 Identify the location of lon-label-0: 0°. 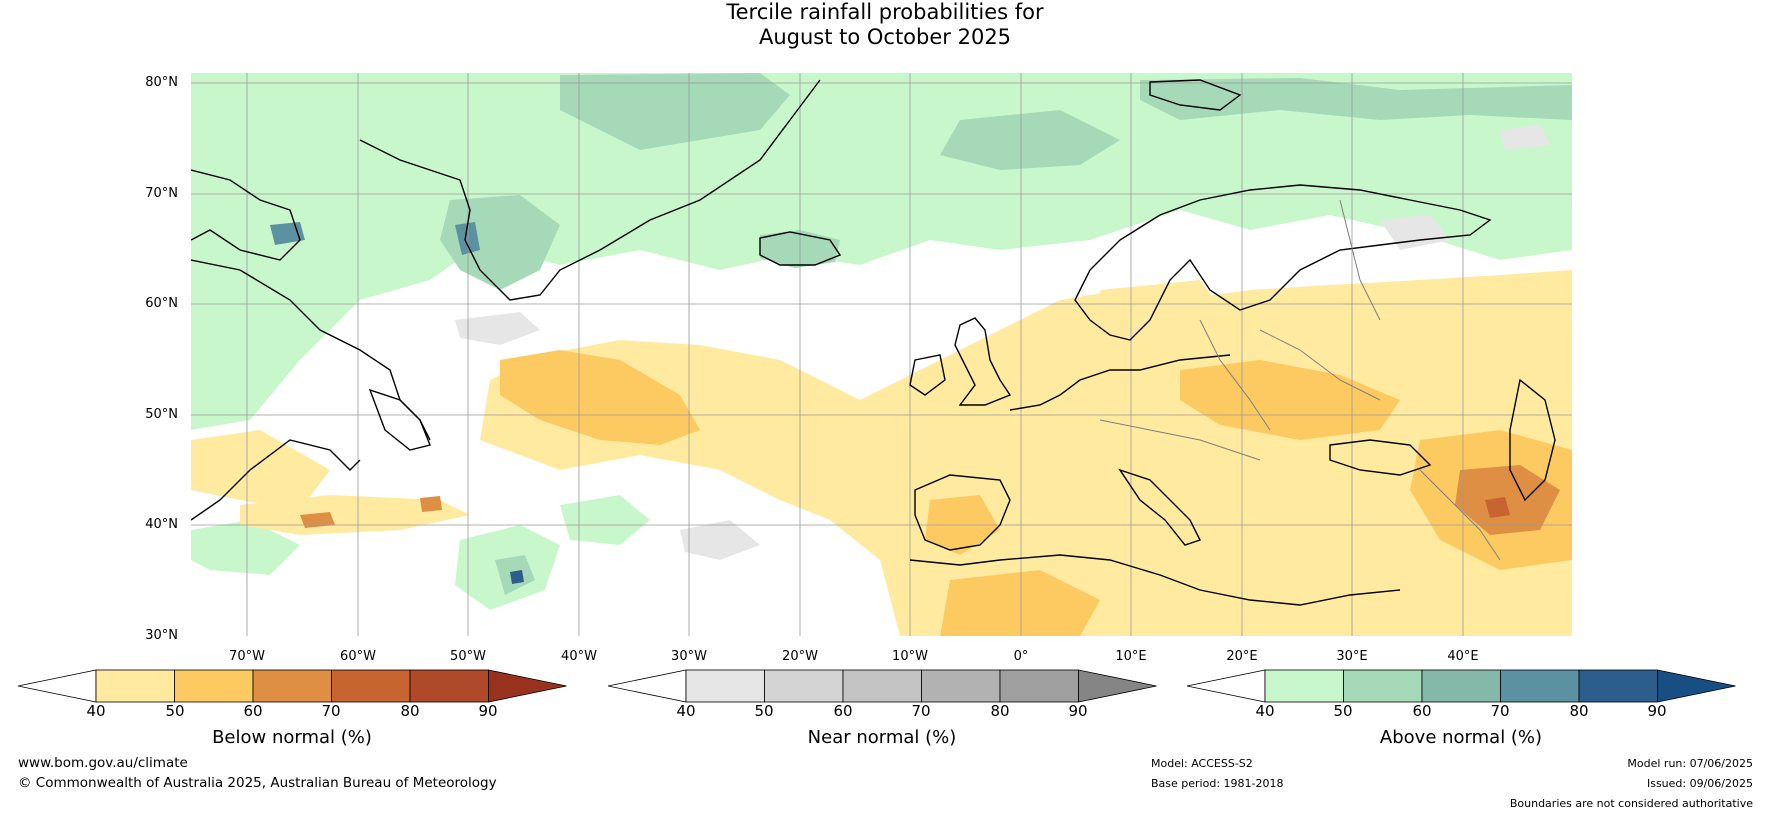
(1021, 656).